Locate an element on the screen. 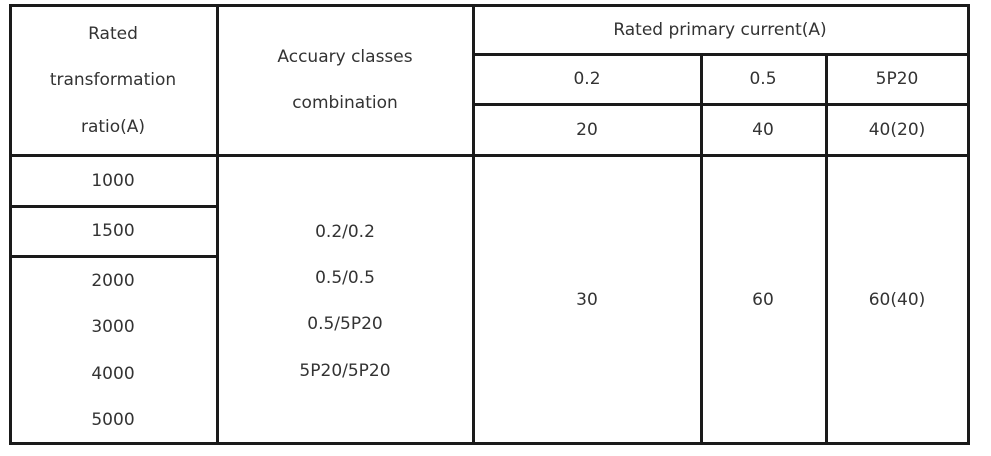  cell-text: 3000 is located at coordinates (113, 327).